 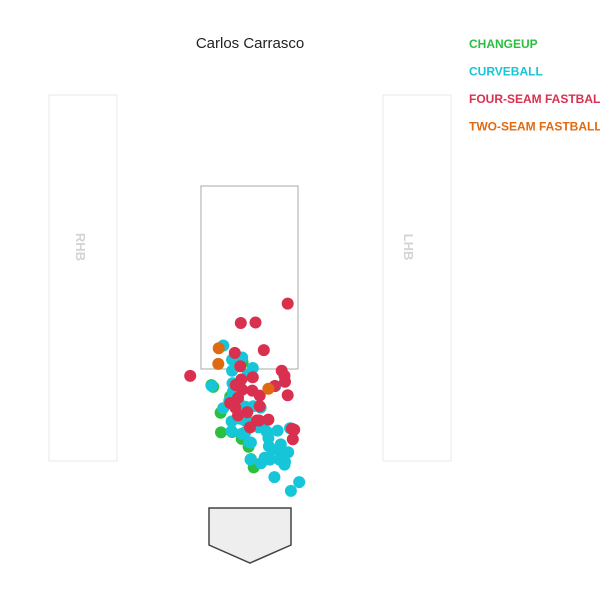 I want to click on legend-item-curveball: CURVEBALL, so click(x=506, y=72).